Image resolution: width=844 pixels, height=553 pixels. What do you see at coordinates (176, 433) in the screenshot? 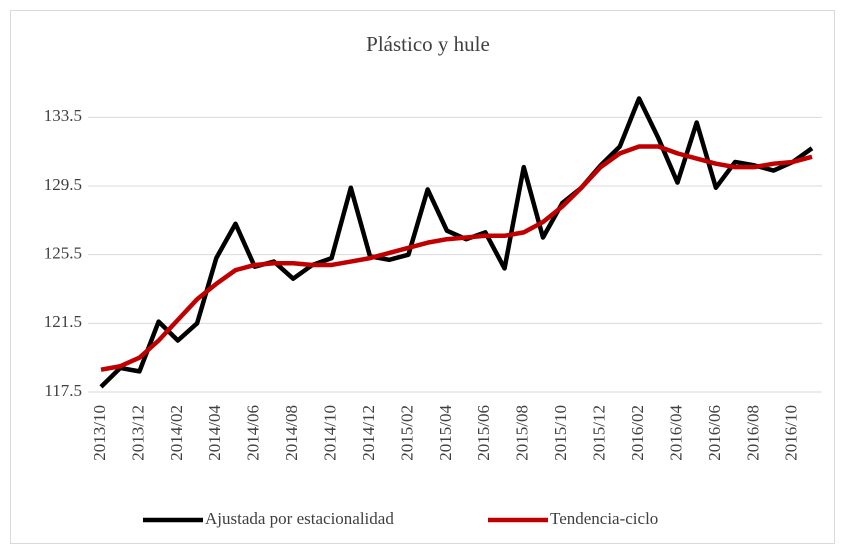
I see `x-tick-label: 2014/02` at bounding box center [176, 433].